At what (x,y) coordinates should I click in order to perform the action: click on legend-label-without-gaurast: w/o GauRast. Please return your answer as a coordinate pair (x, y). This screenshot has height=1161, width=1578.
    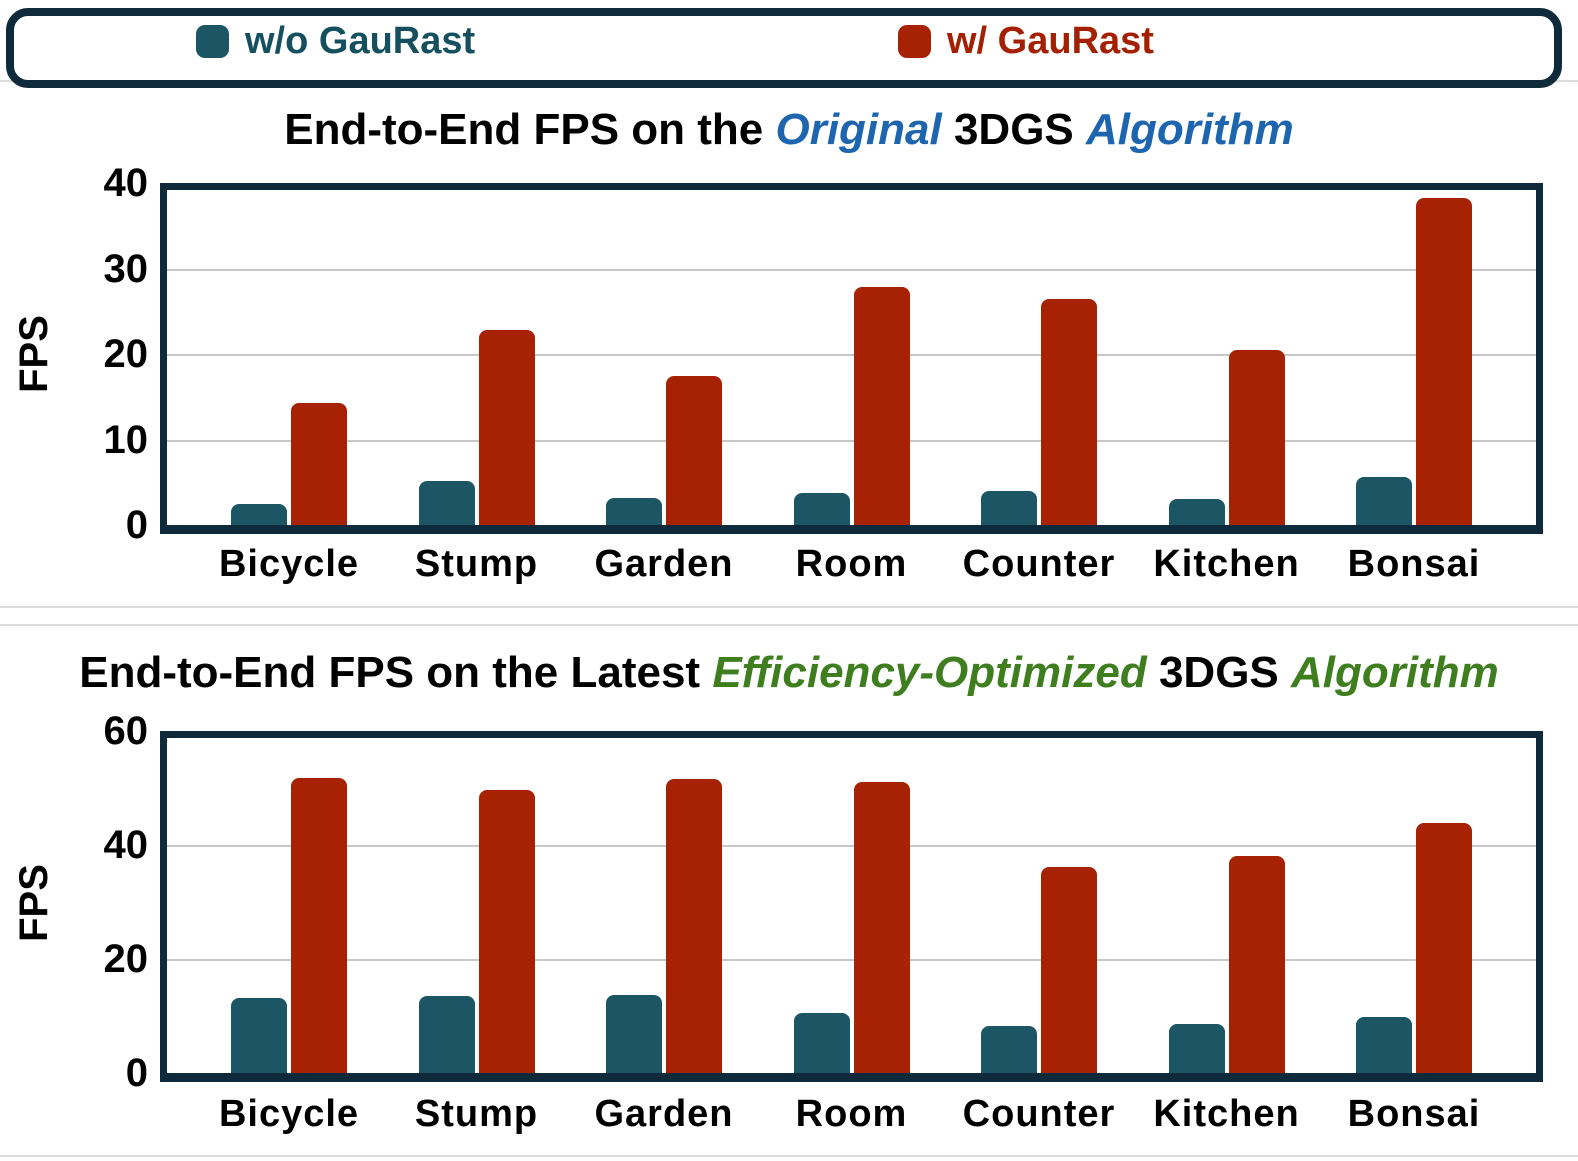
    Looking at the image, I should click on (360, 41).